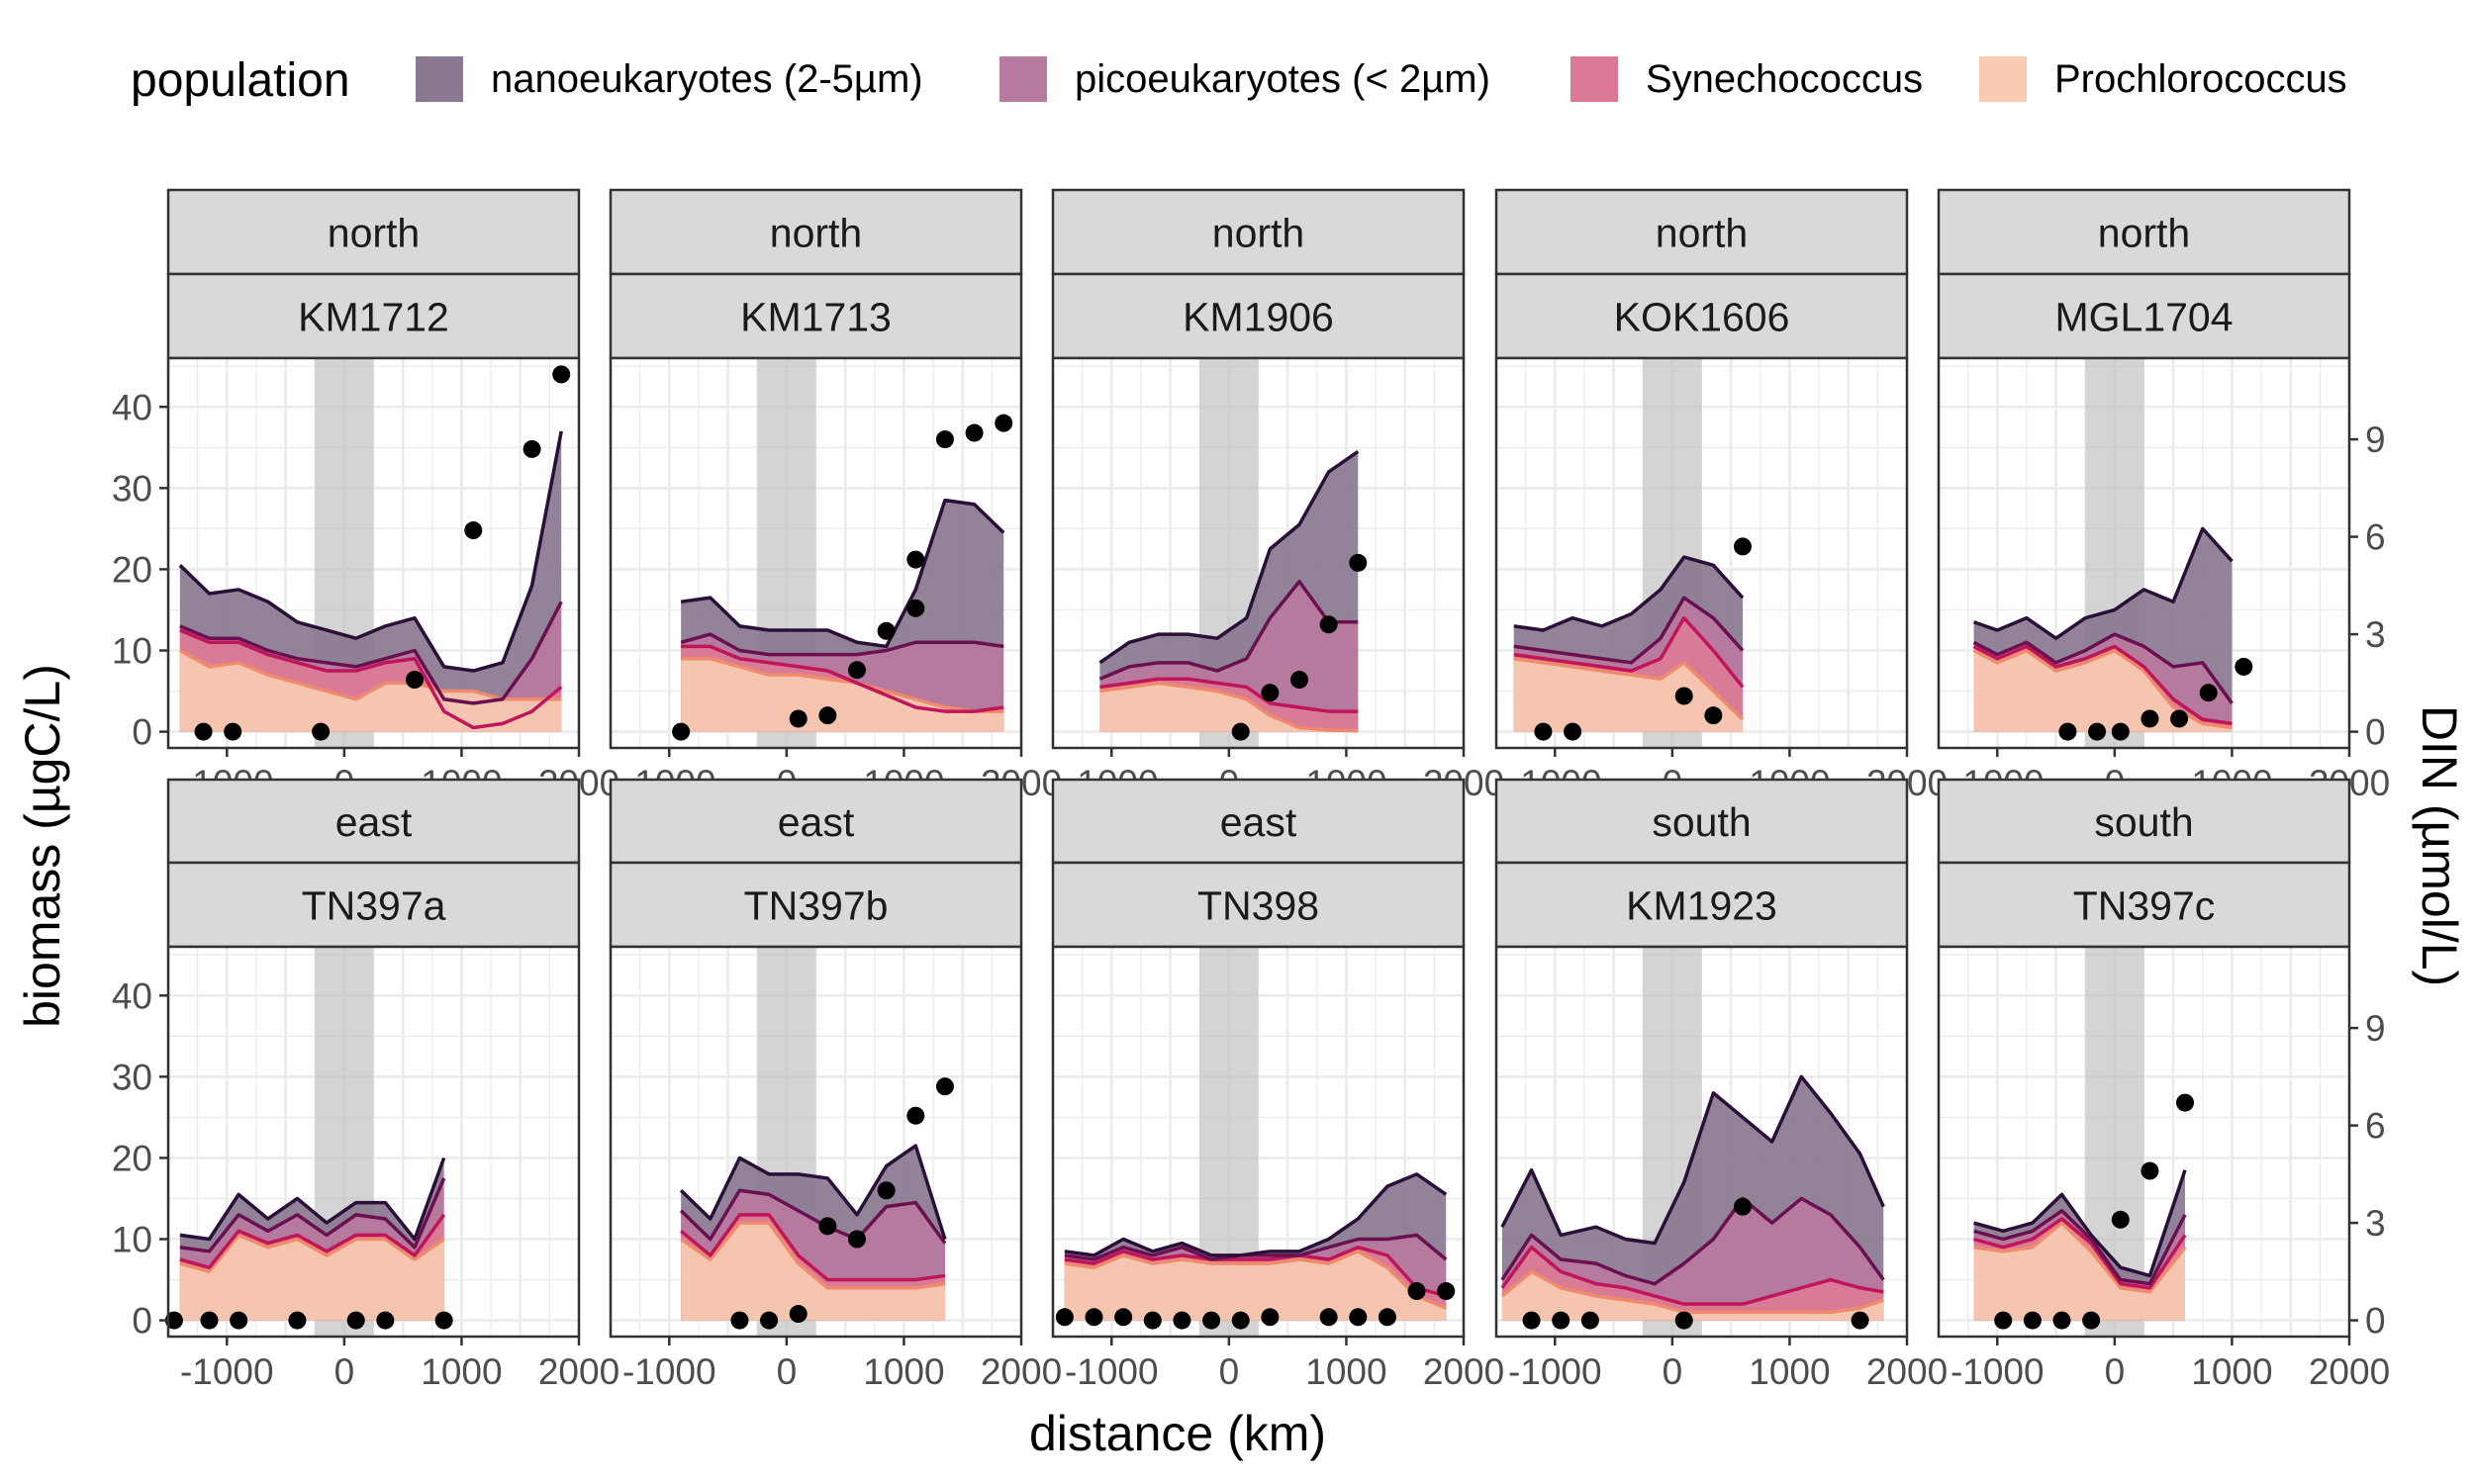  Describe the element at coordinates (374, 906) in the screenshot. I see `strip-cruise-label: TN397a` at that location.